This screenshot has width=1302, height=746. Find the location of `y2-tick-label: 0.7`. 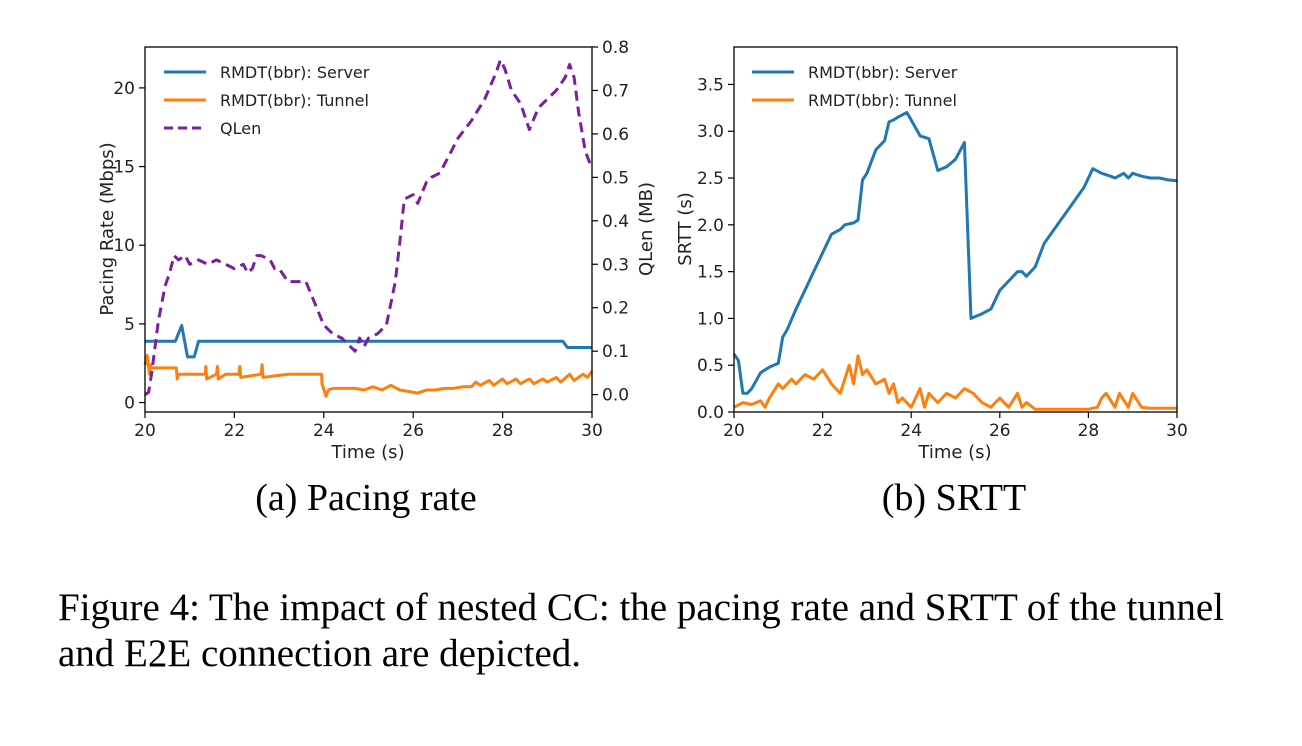

y2-tick-label: 0.7 is located at coordinates (615, 91).